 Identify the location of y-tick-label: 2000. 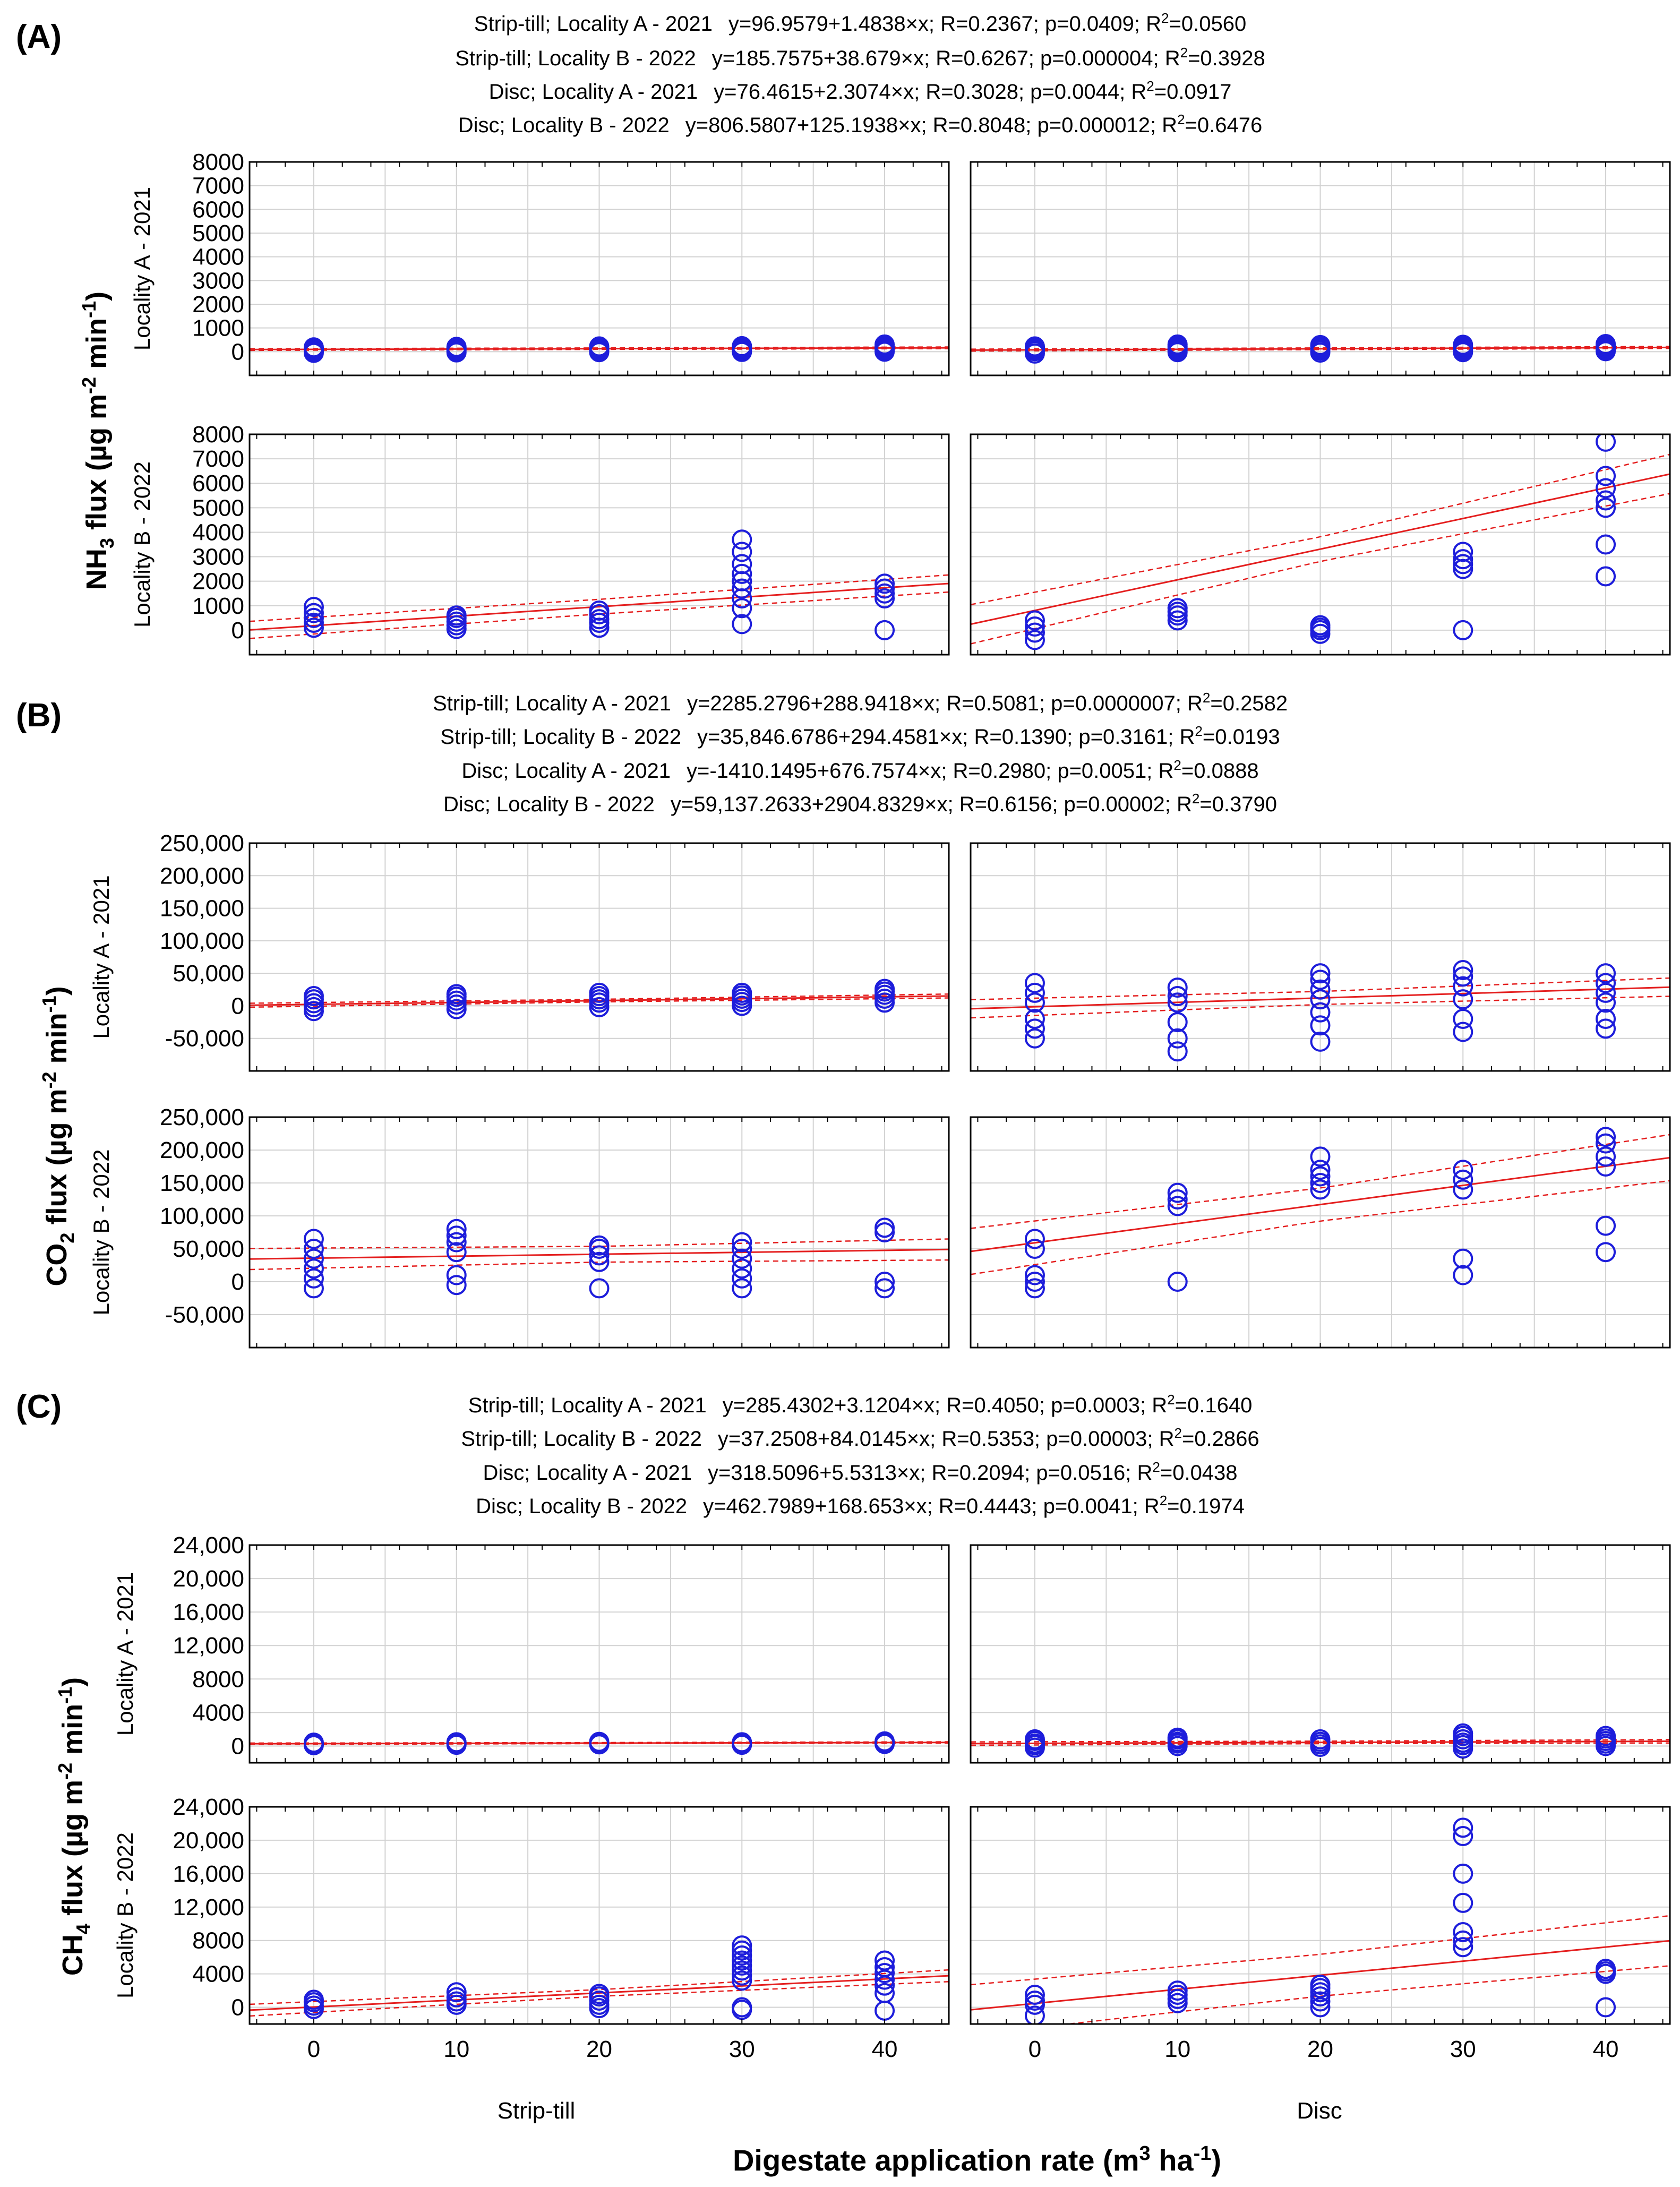
(218, 304).